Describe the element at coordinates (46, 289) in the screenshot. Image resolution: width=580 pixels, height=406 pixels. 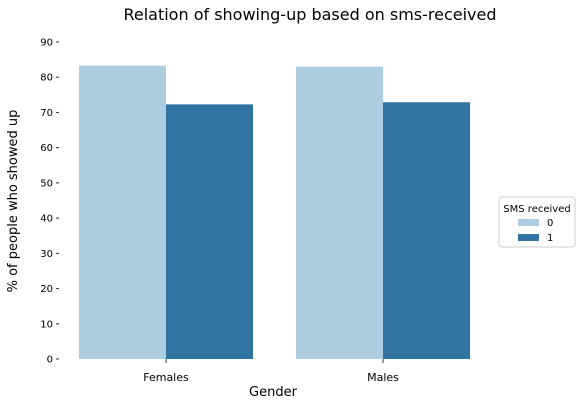
I see `y-tick-label: 20` at that location.